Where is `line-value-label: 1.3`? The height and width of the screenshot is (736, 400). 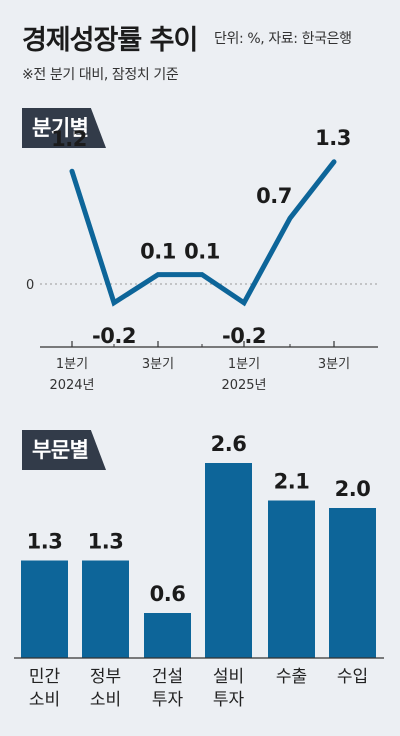
line-value-label: 1.3 is located at coordinates (333, 138).